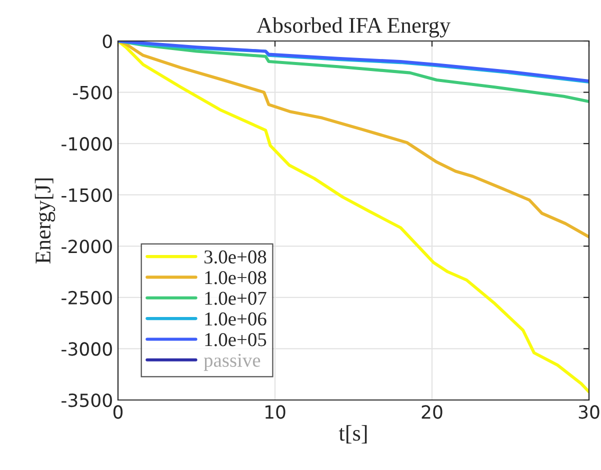 This screenshot has width=601, height=470. I want to click on x-tick-label: 20, so click(432, 412).